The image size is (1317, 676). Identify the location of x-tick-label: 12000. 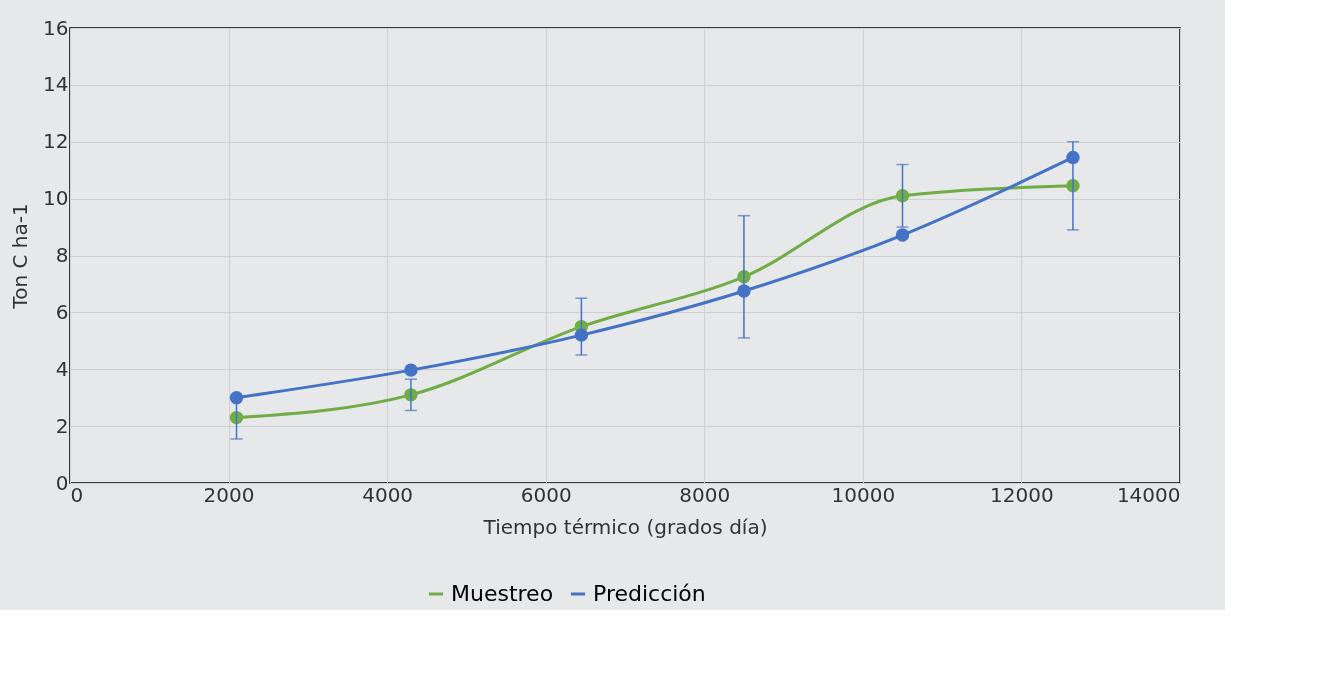
(1022, 494).